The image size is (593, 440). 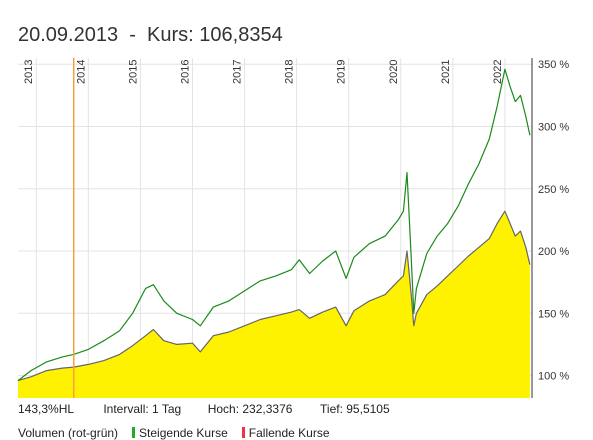 I want to click on chart-title: 20.09.2013 - Kurs: 106,8354, so click(x=150, y=35).